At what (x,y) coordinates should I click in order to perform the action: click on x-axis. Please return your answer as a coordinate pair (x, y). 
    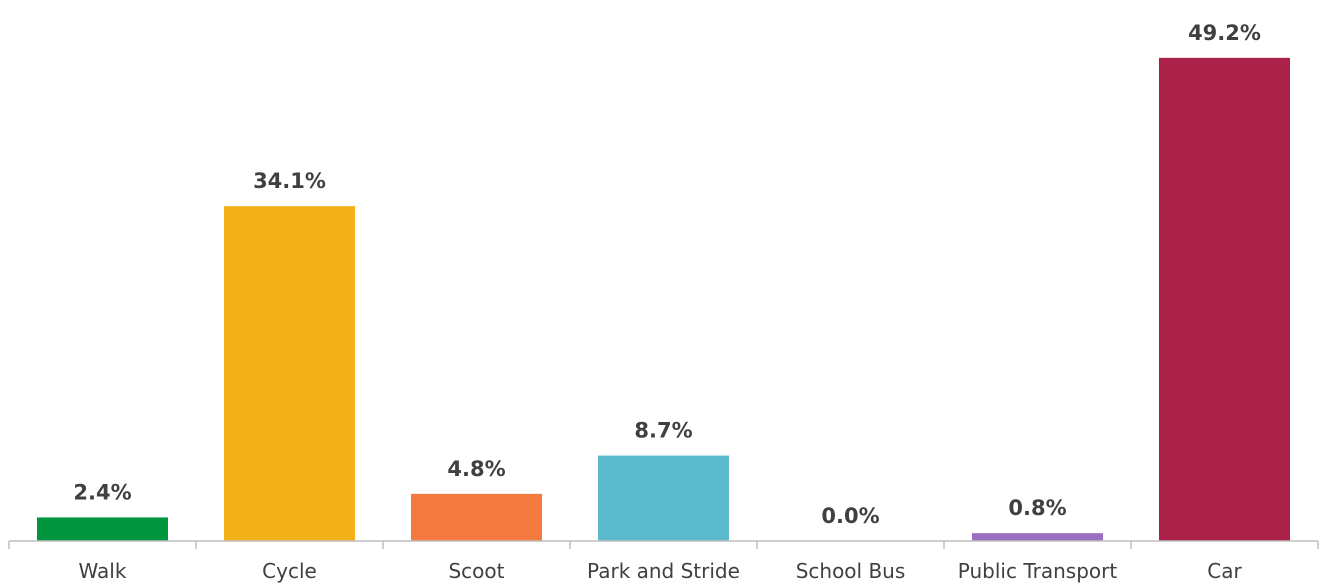
    Looking at the image, I should click on (663, 544).